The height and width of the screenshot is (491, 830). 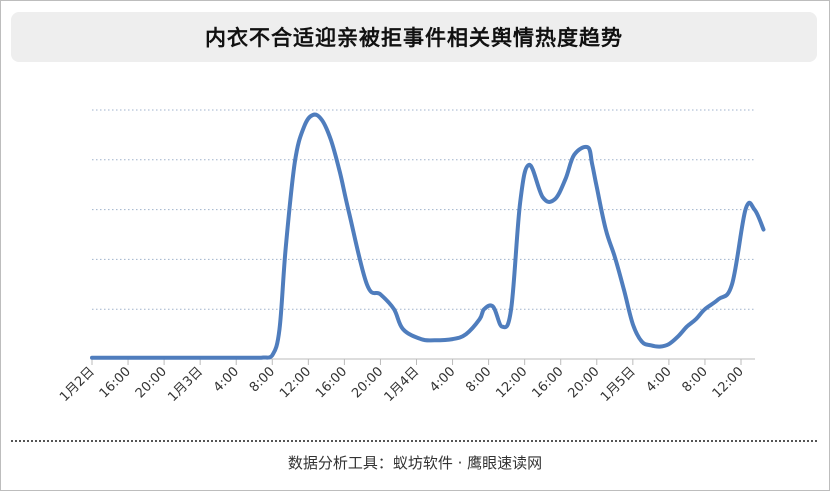 I want to click on title-bar: 内衣不合适迎亲被拒事件相关舆情热度趋势, so click(x=414, y=37).